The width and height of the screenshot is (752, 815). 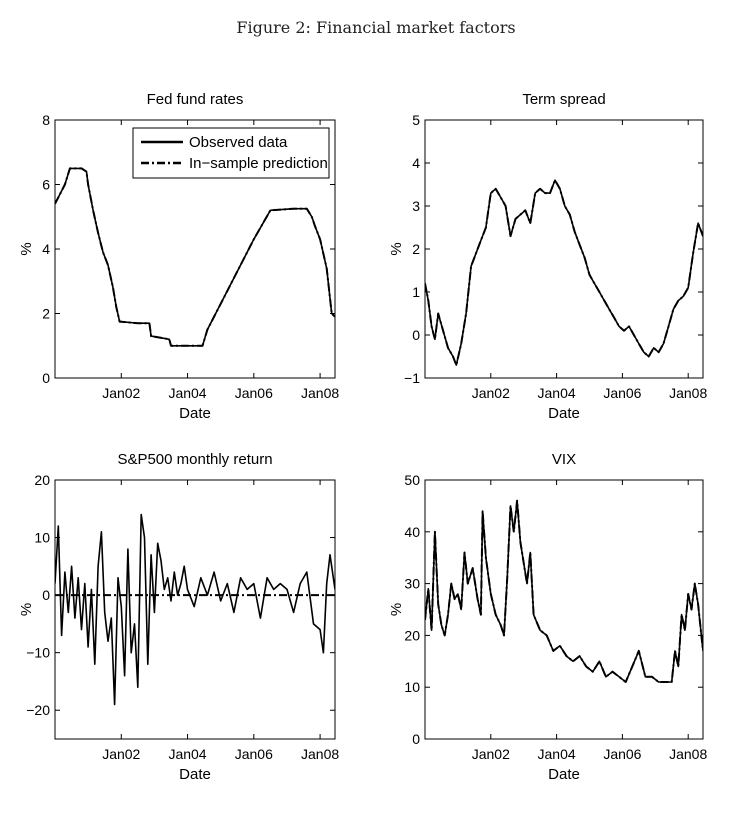 What do you see at coordinates (412, 480) in the screenshot?
I see `y-tick-label: 50` at bounding box center [412, 480].